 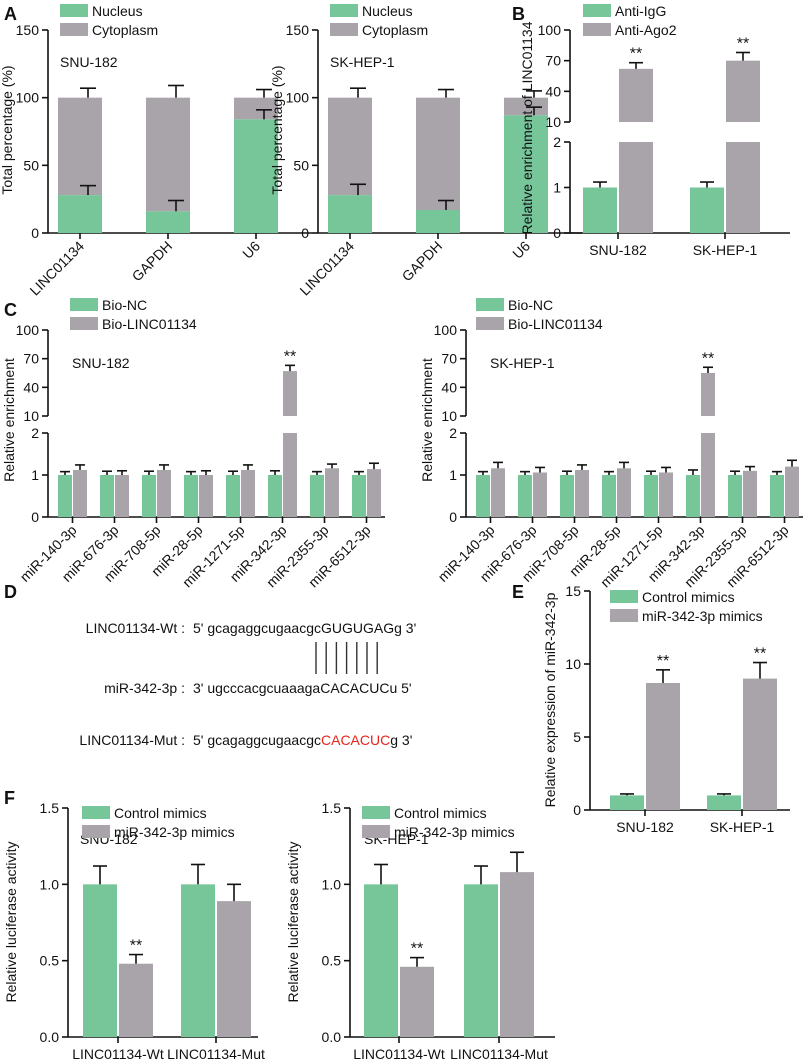 What do you see at coordinates (290, 393) in the screenshot?
I see `bar-bio-linc01134-mir-342-3p` at bounding box center [290, 393].